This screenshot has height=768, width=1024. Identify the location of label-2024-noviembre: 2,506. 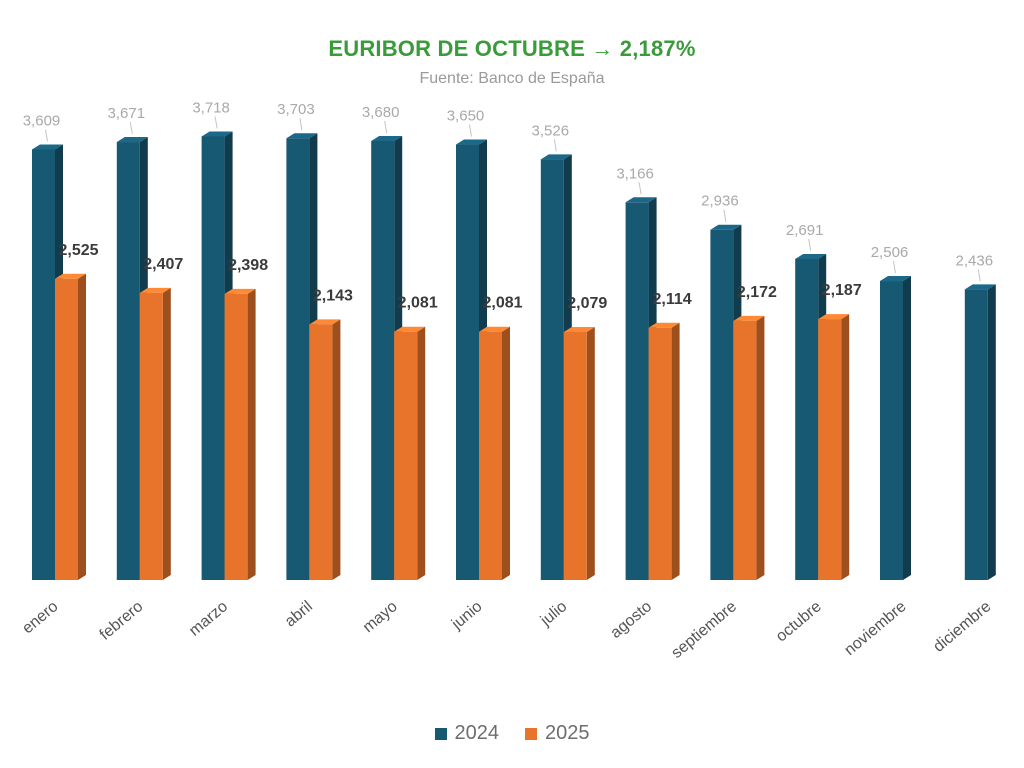
(890, 252).